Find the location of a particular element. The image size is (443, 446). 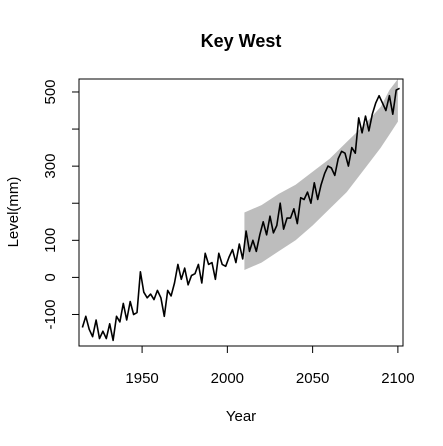

y-axis: -100 0 100 300 500 is located at coordinates (61, 204).